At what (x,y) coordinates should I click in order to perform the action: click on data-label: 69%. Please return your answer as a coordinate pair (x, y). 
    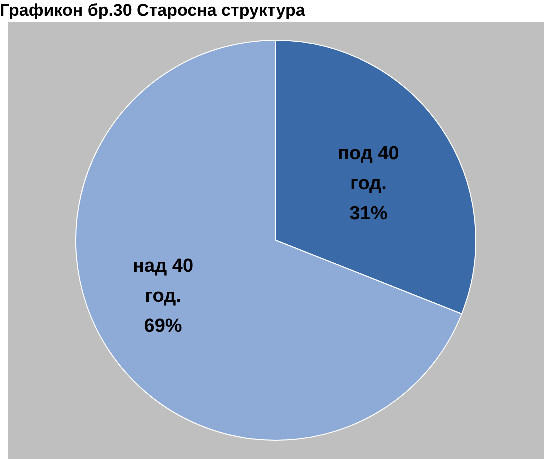
    Looking at the image, I should click on (163, 326).